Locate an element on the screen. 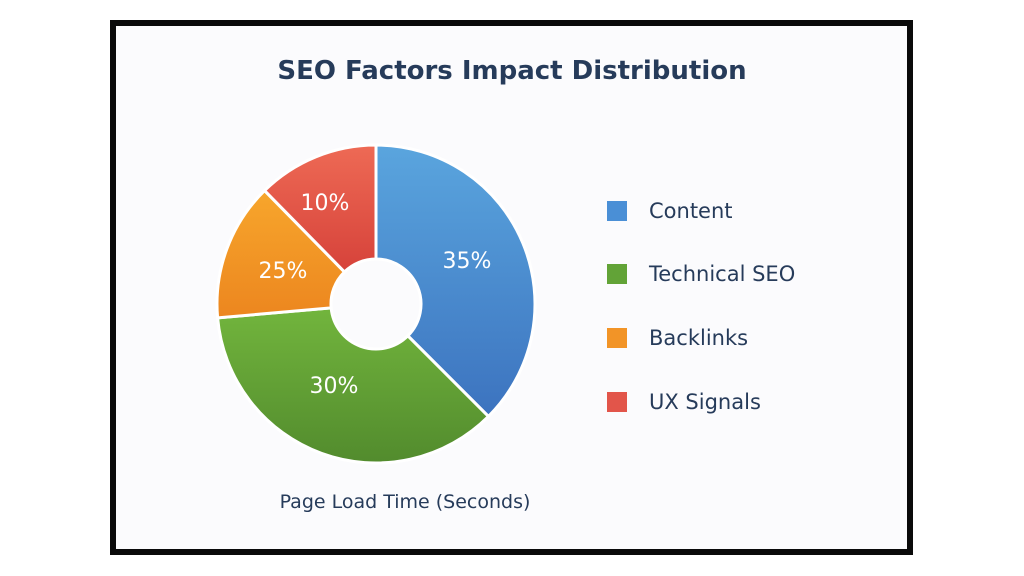 This screenshot has width=1024, height=576. legend-swatch-technical-seo is located at coordinates (617, 274).